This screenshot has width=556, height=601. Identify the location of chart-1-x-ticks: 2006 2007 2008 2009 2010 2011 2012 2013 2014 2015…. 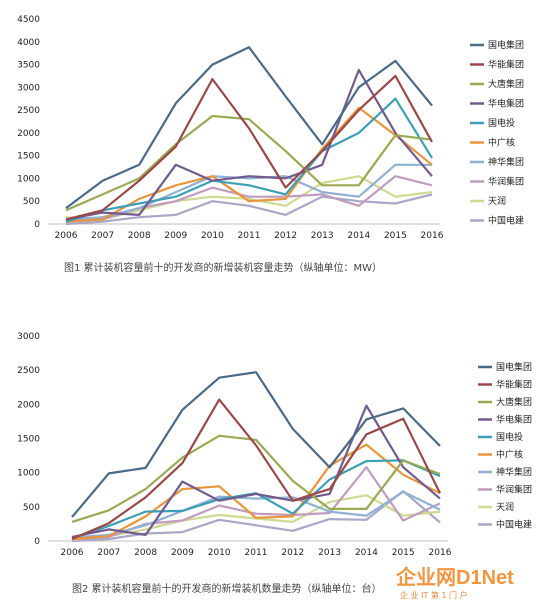
(249, 236).